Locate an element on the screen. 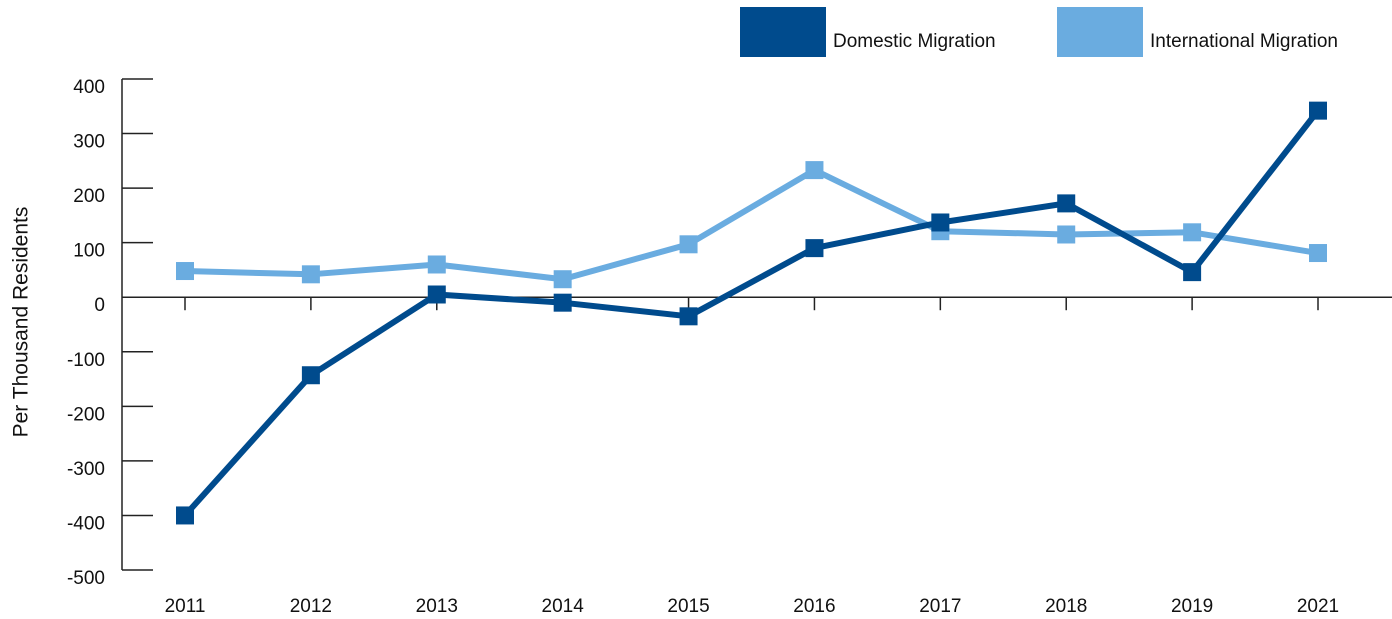  x-tick-label: 2016 is located at coordinates (814, 606).